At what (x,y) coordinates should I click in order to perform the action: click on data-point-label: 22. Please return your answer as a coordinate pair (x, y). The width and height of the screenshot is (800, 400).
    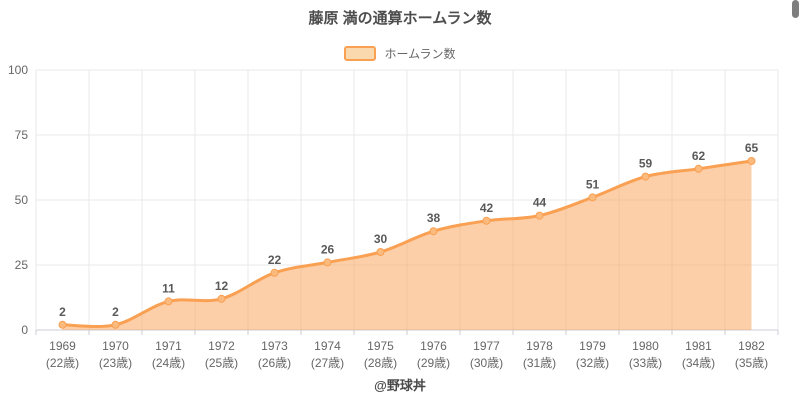
    Looking at the image, I should click on (275, 260).